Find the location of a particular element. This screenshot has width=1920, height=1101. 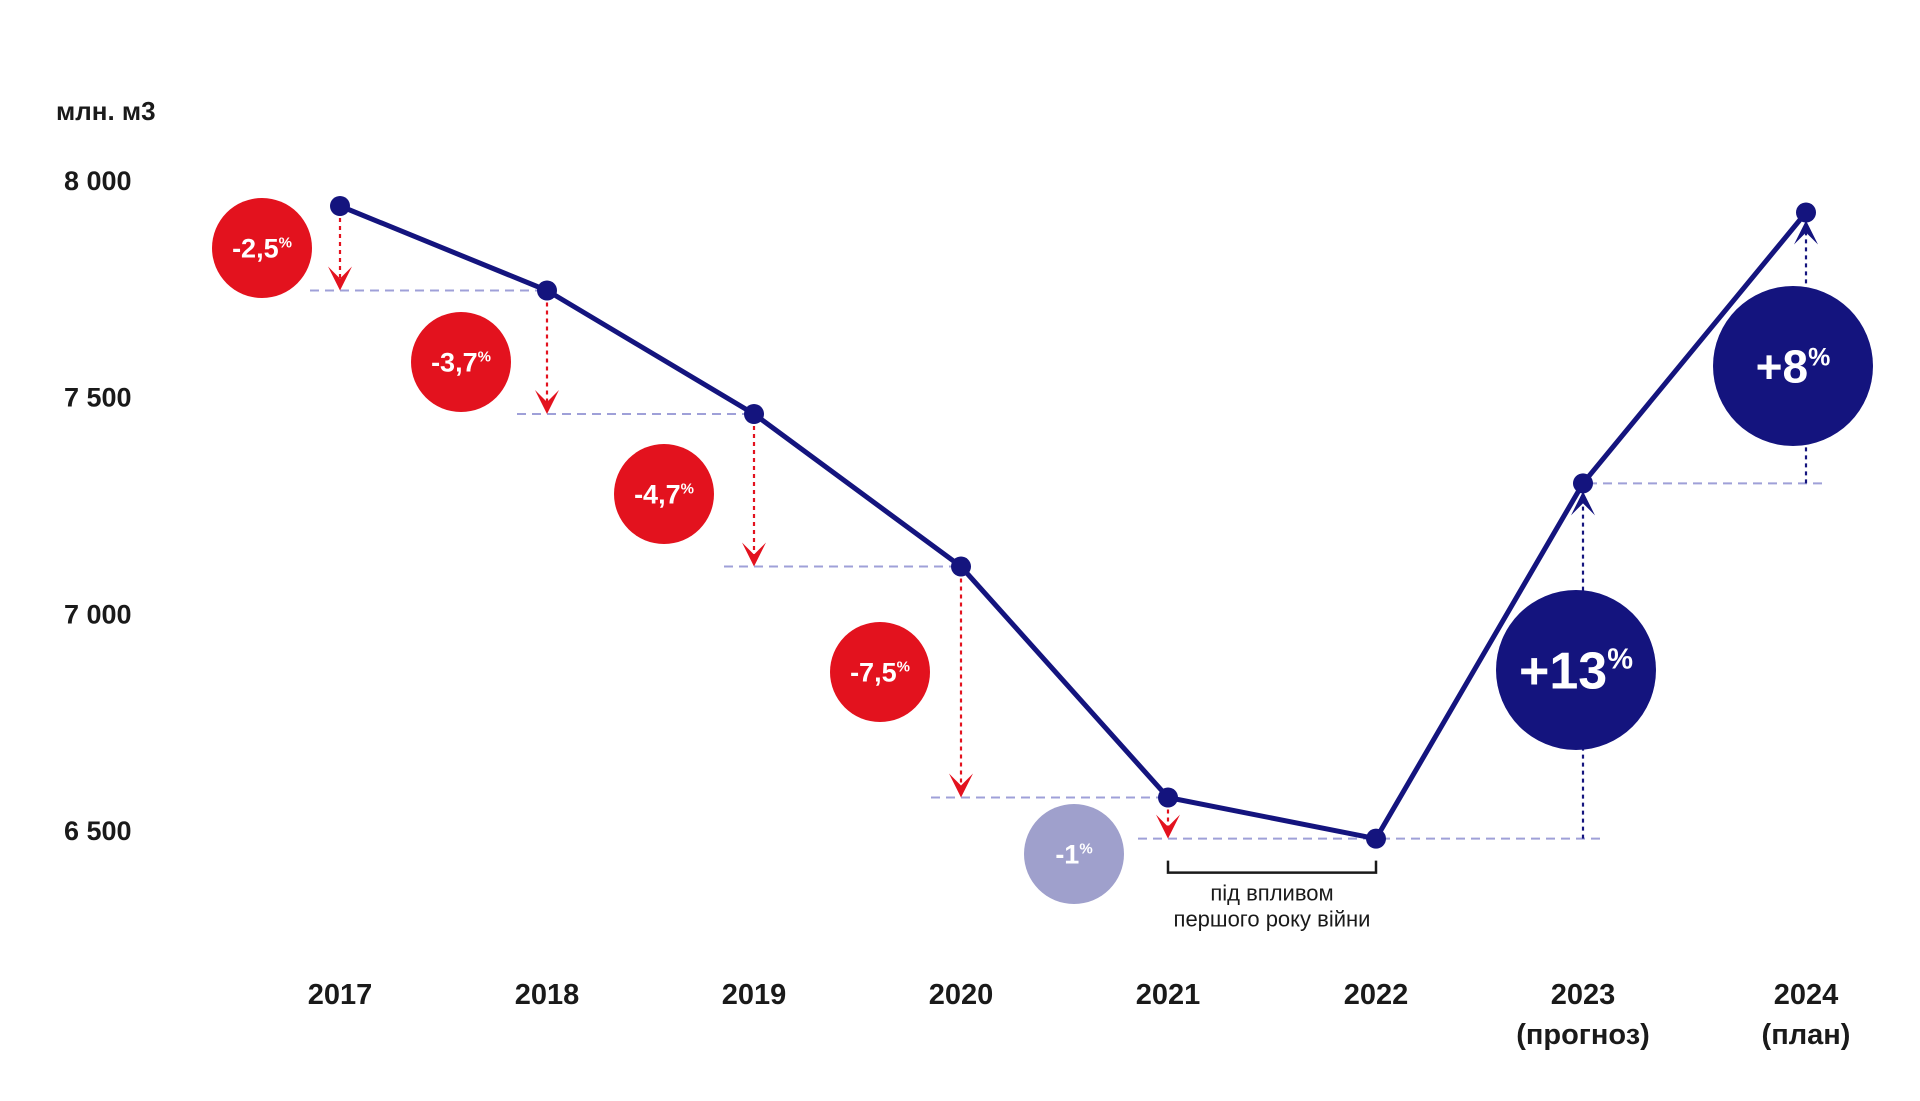

annotation-line-1: під впливом is located at coordinates (1271, 893).